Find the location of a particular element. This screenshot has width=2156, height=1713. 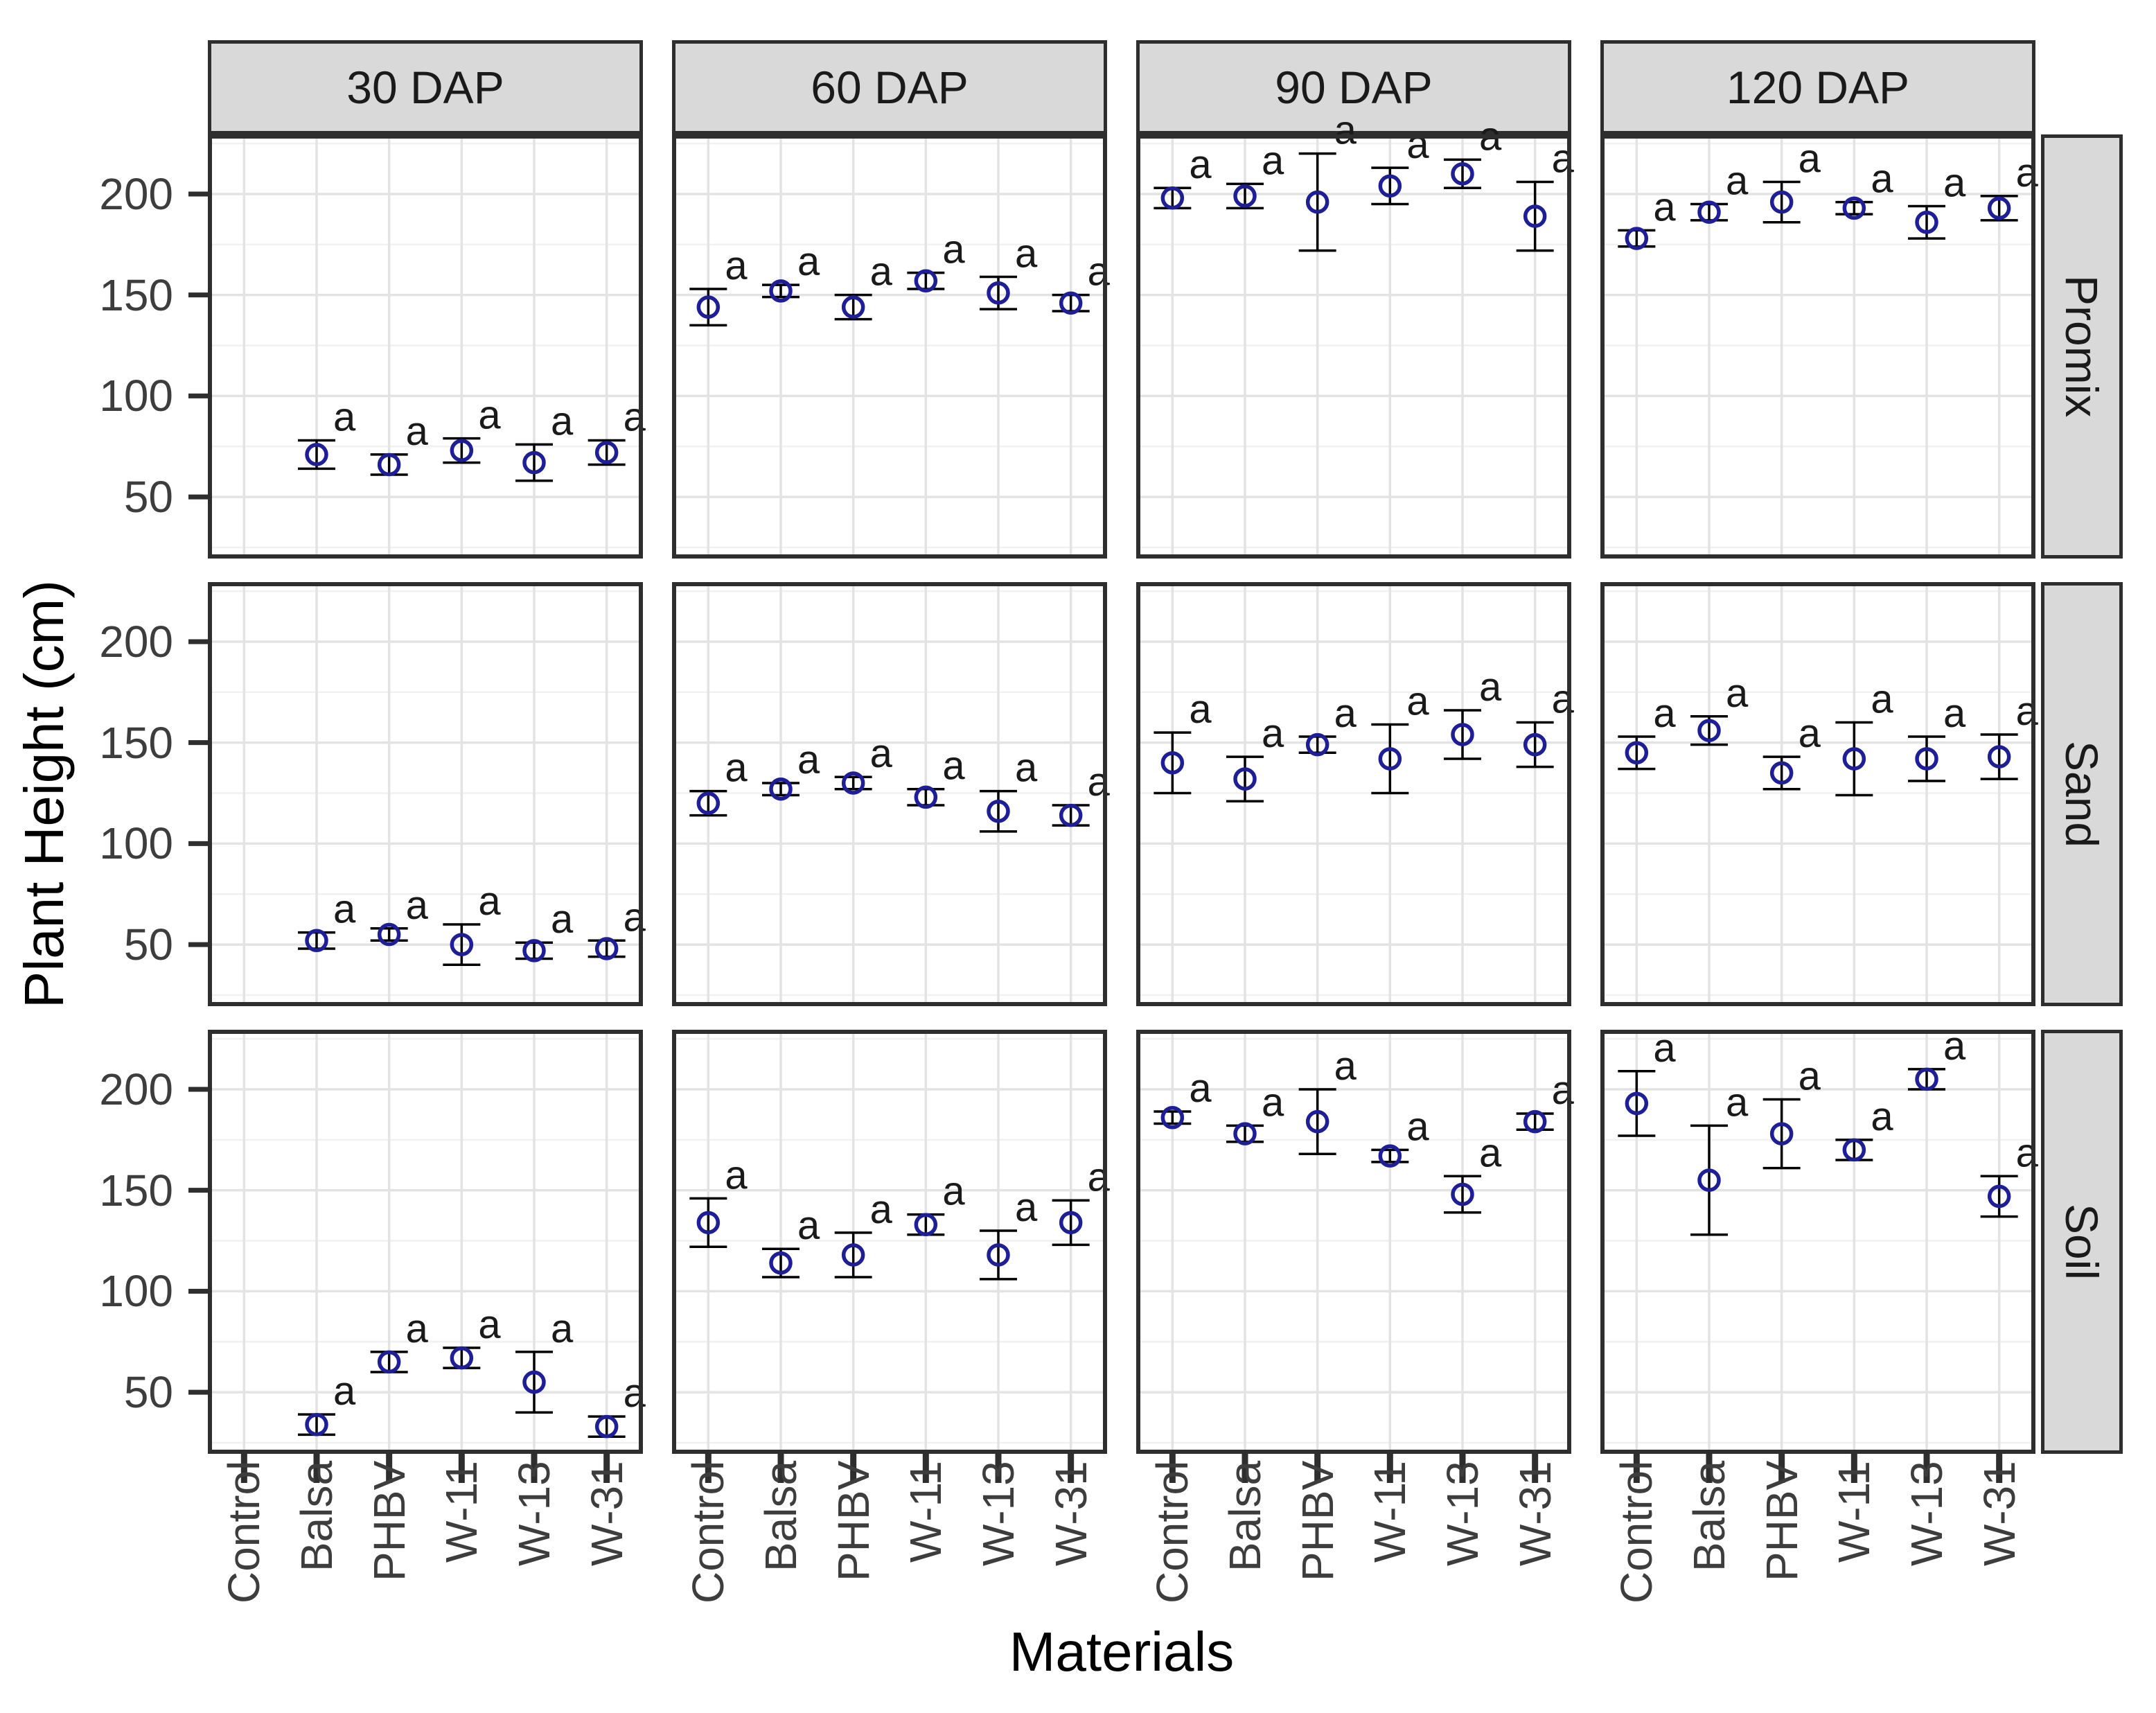

facet-strip-60dap: 60 DAP is located at coordinates (890, 87).